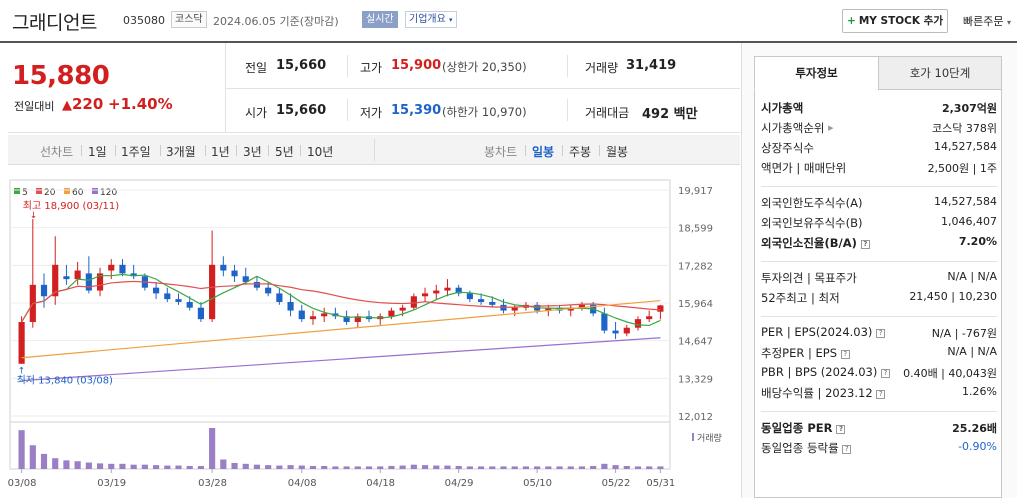 The image size is (1024, 498). I want to click on info-key: 시가총액순위 ▶, so click(797, 128).